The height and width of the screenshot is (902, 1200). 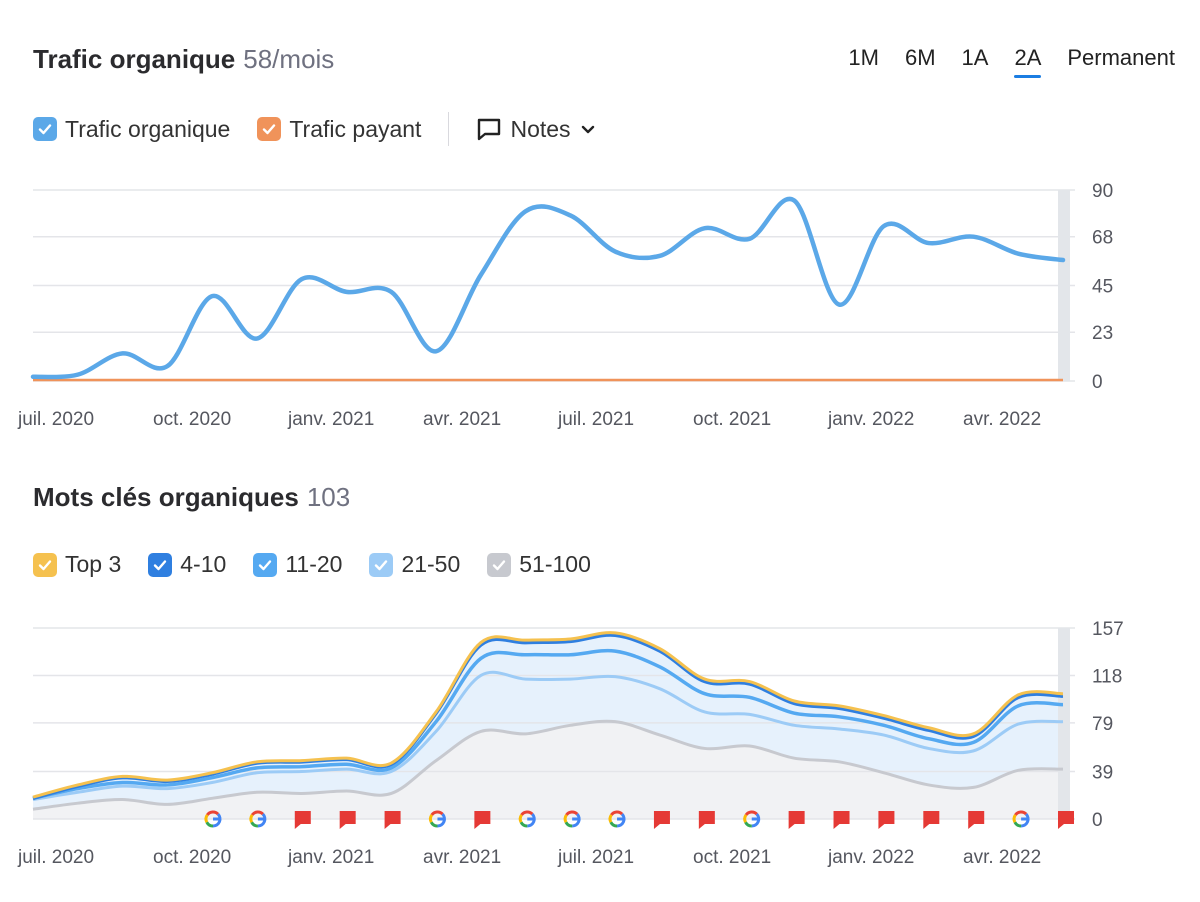 What do you see at coordinates (1102, 724) in the screenshot?
I see `y-tick-label: 79` at bounding box center [1102, 724].